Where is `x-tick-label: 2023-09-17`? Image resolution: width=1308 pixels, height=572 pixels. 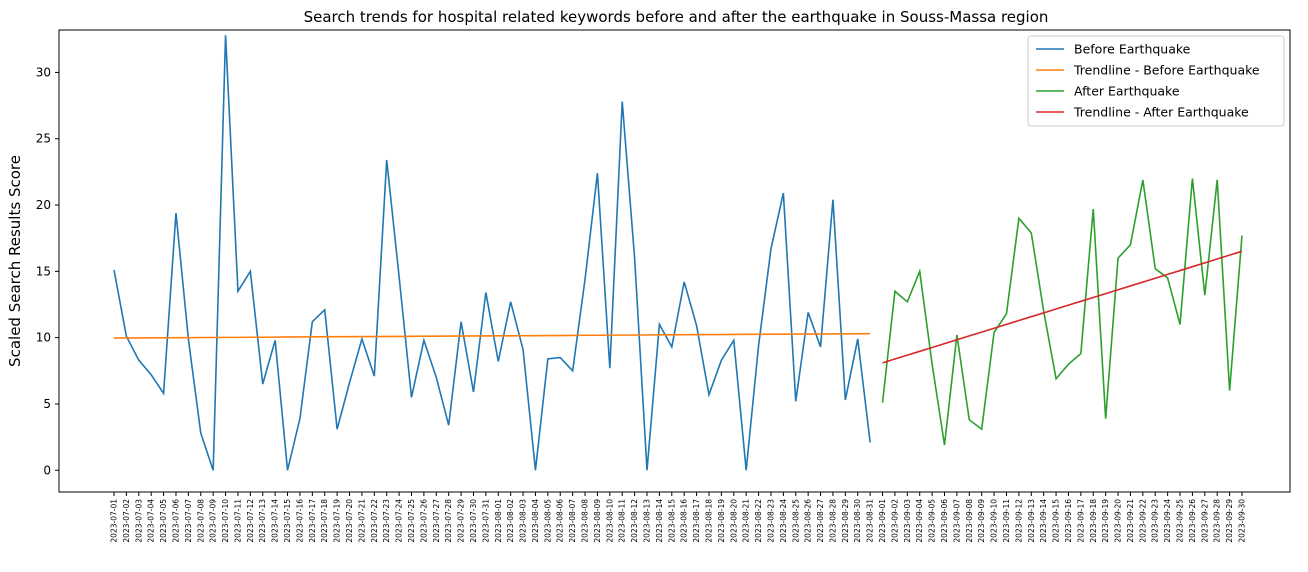
x-tick-label: 2023-09-17 is located at coordinates (1080, 521).